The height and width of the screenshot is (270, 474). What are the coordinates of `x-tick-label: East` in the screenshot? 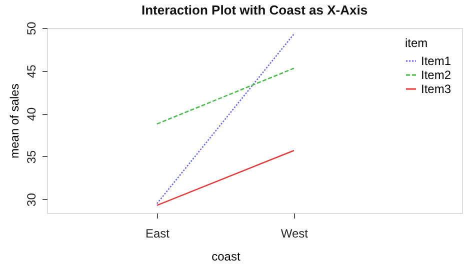 It's located at (157, 233).